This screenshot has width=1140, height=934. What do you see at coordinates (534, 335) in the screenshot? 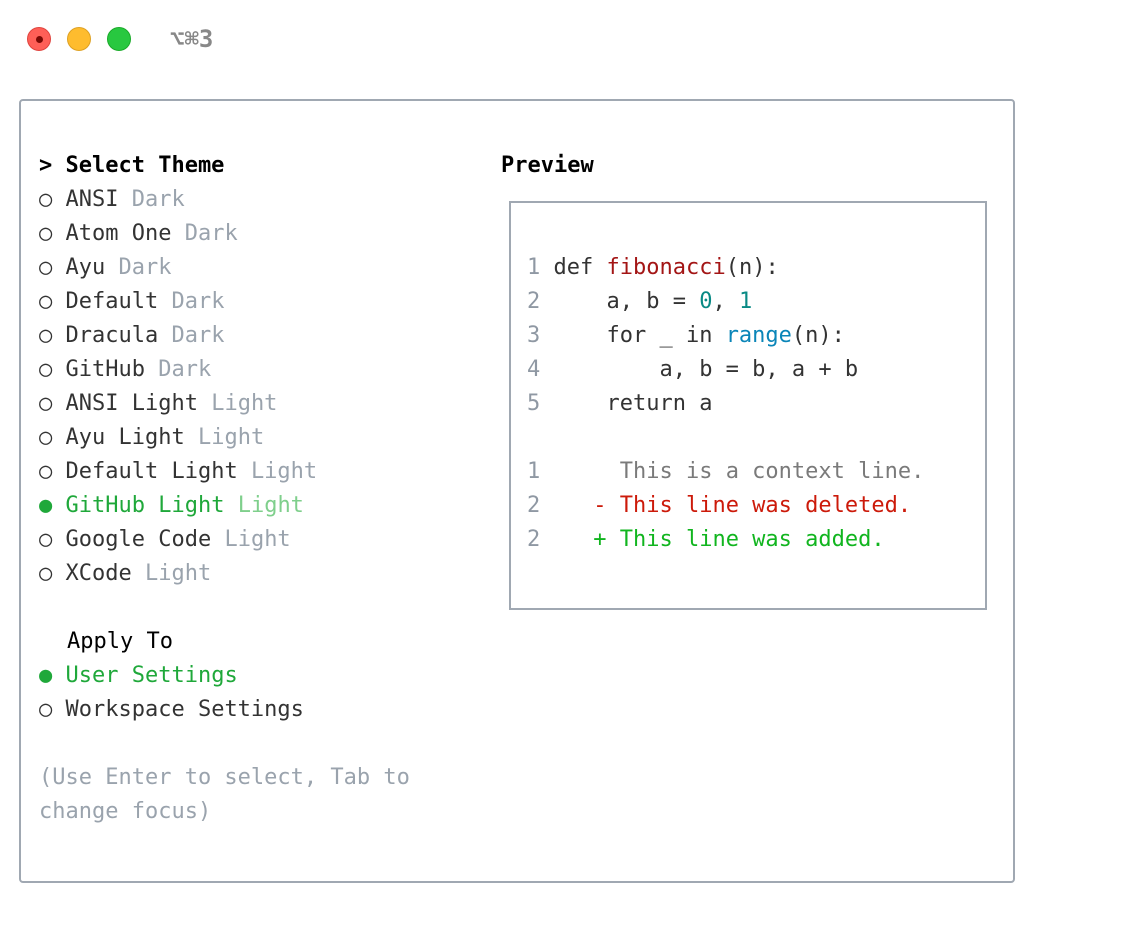
I see `line-number: 3` at bounding box center [534, 335].